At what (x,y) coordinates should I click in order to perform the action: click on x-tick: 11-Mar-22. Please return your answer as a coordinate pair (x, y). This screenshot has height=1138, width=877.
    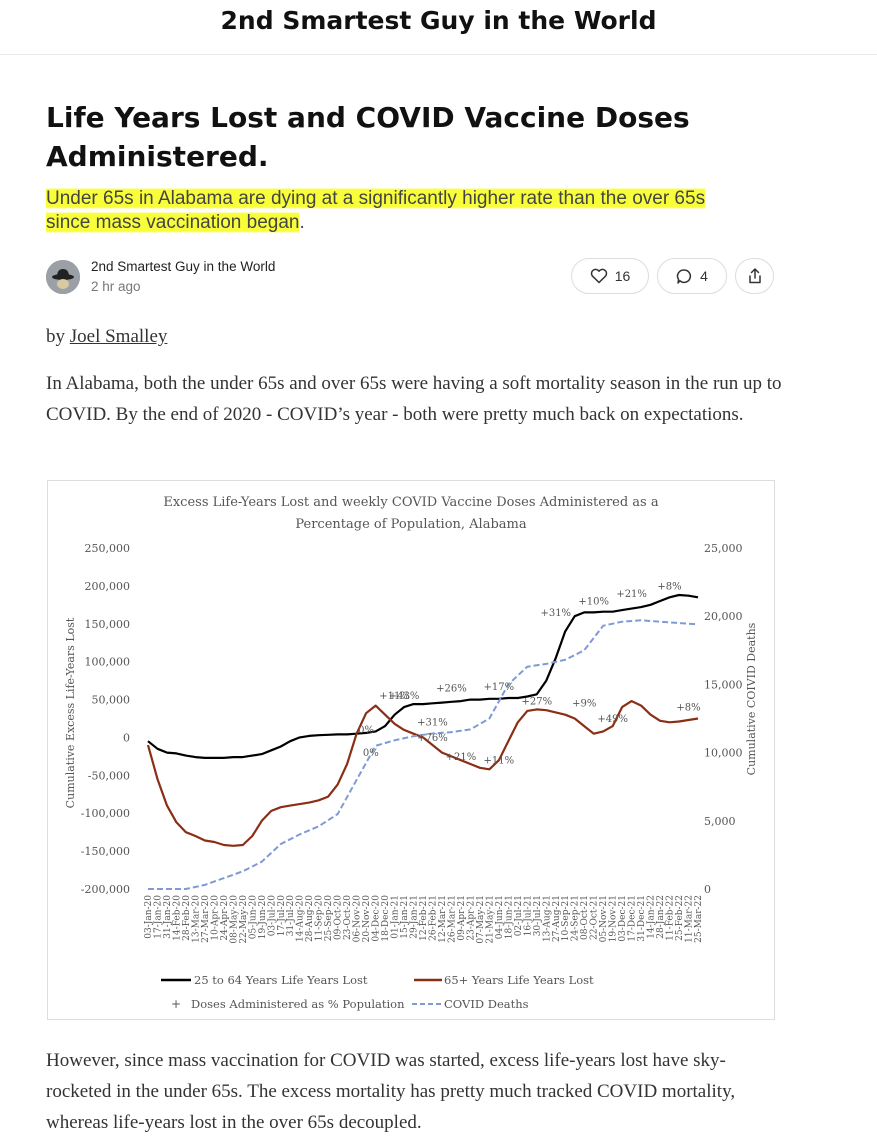
    Looking at the image, I should click on (690, 919).